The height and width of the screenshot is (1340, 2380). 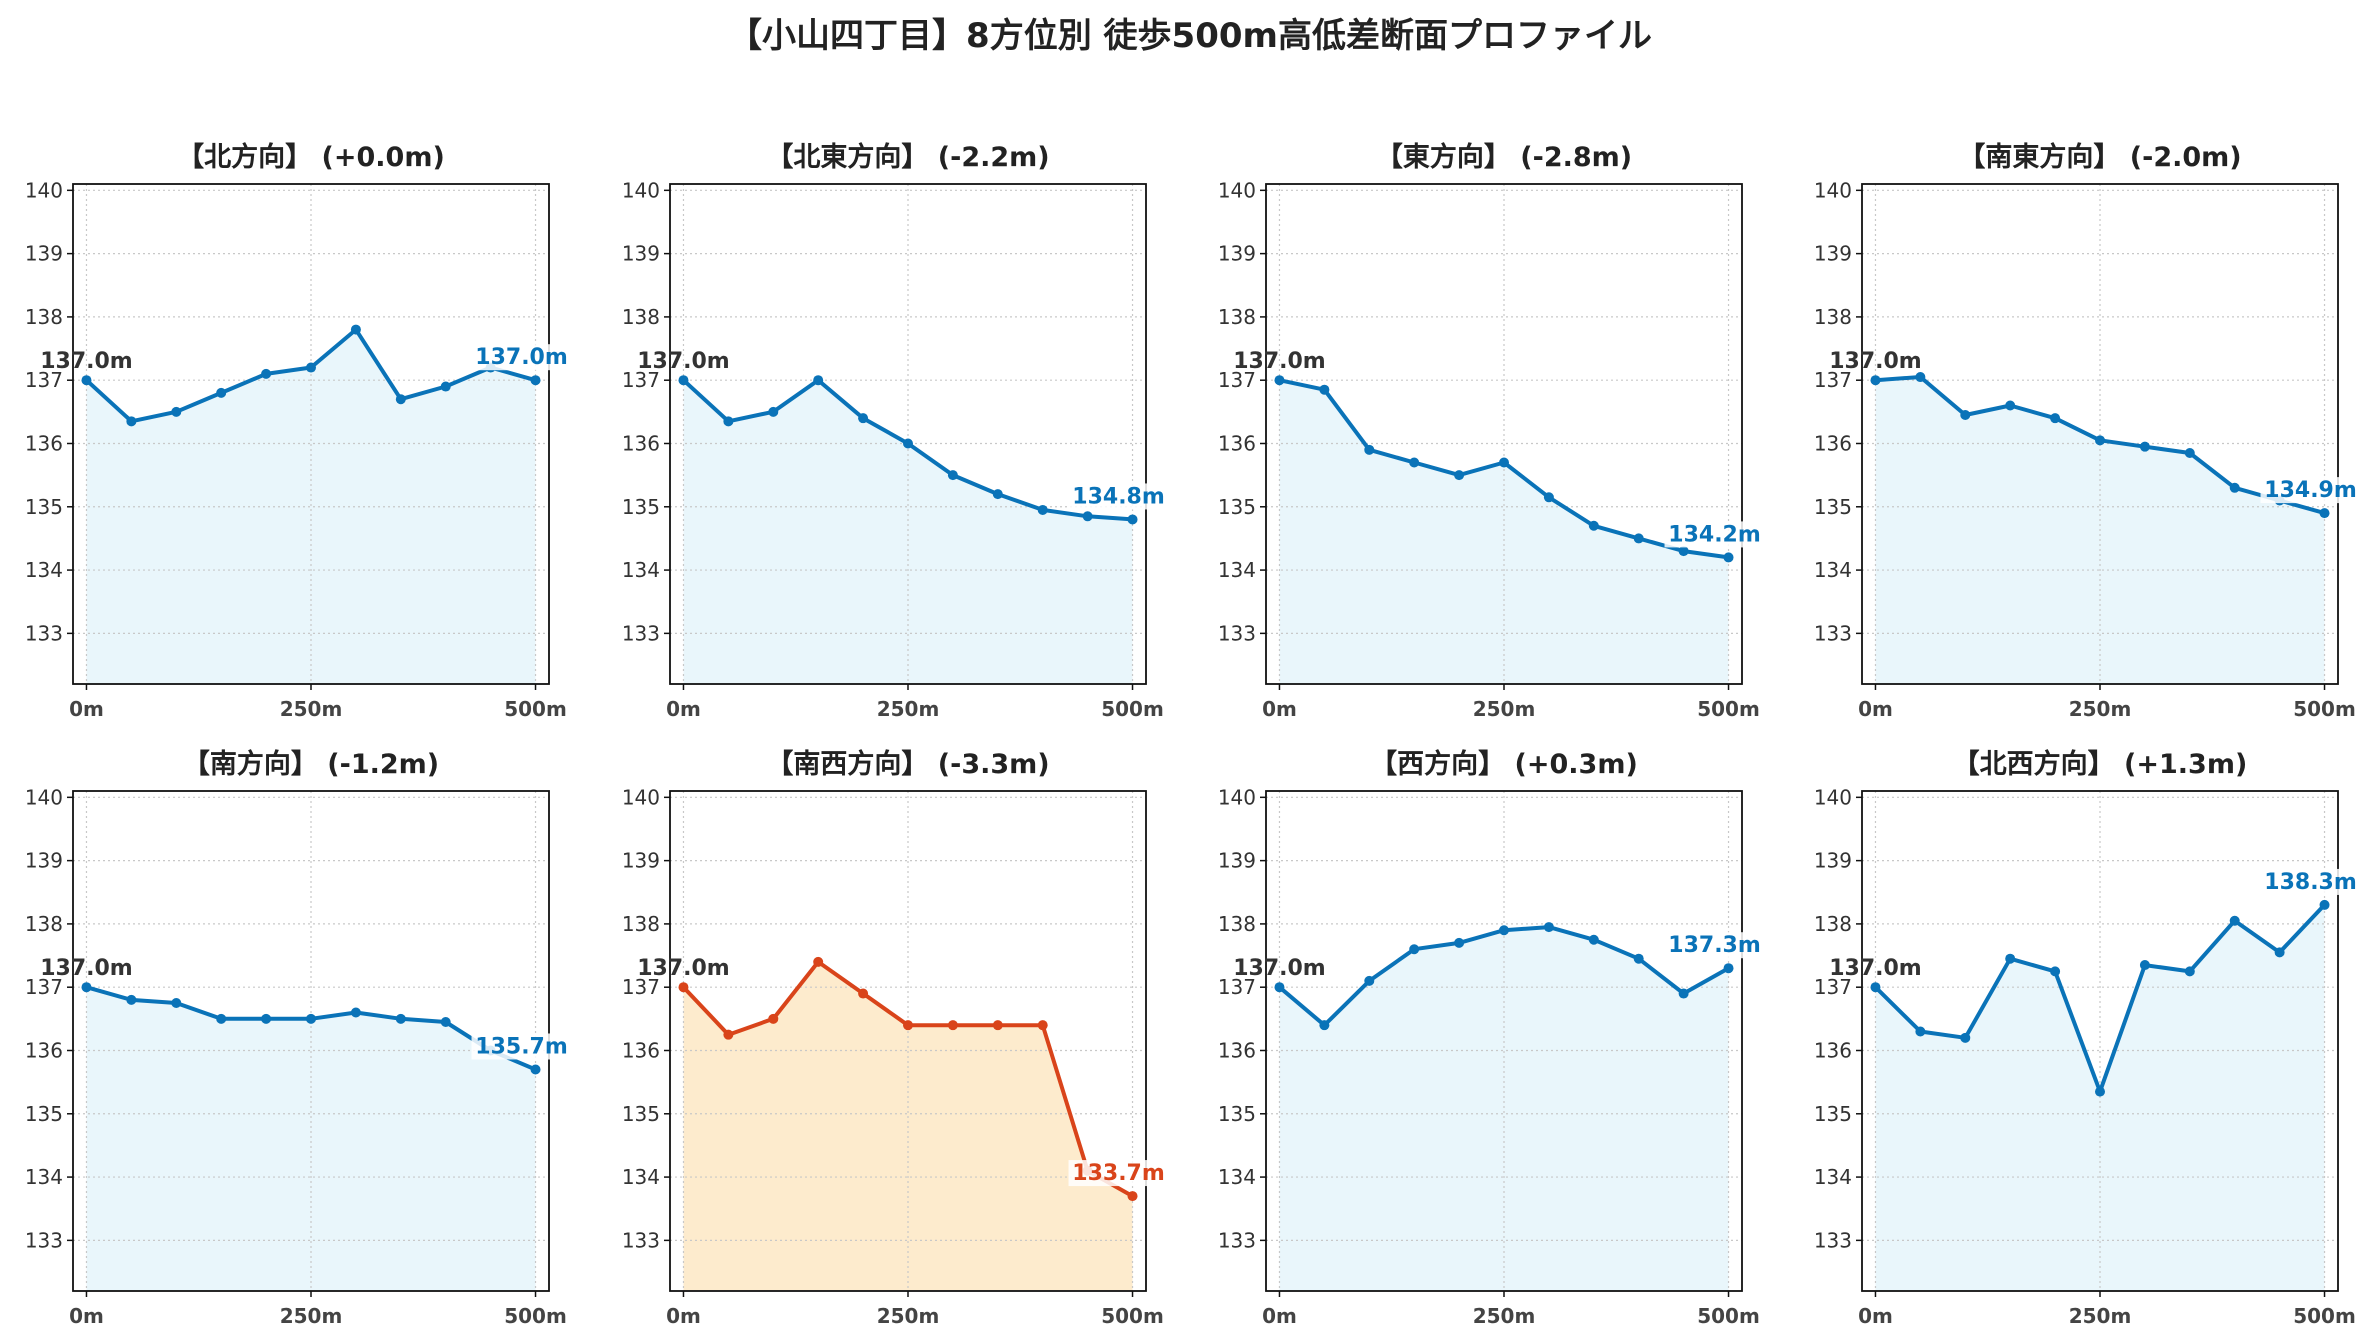 I want to click on end-value-label: 134.2m, so click(x=1714, y=534).